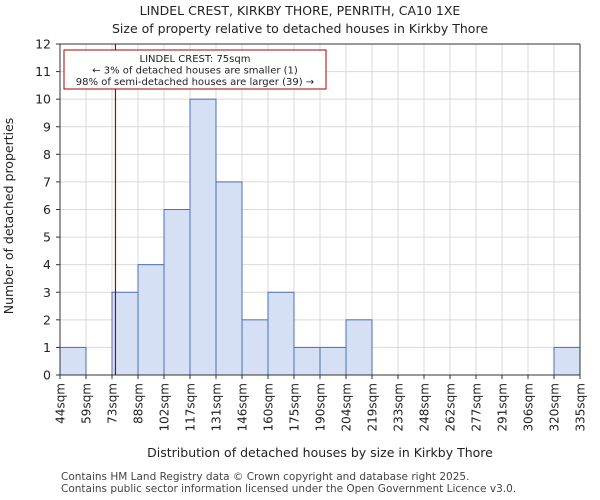 This screenshot has height=500, width=600. I want to click on annotation-line: LINDEL CREST: 75sqm, so click(195, 59).